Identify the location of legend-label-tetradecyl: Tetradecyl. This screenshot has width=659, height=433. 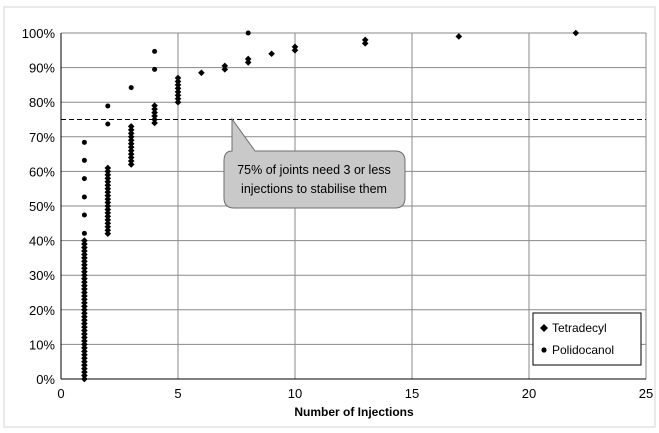
(579, 328).